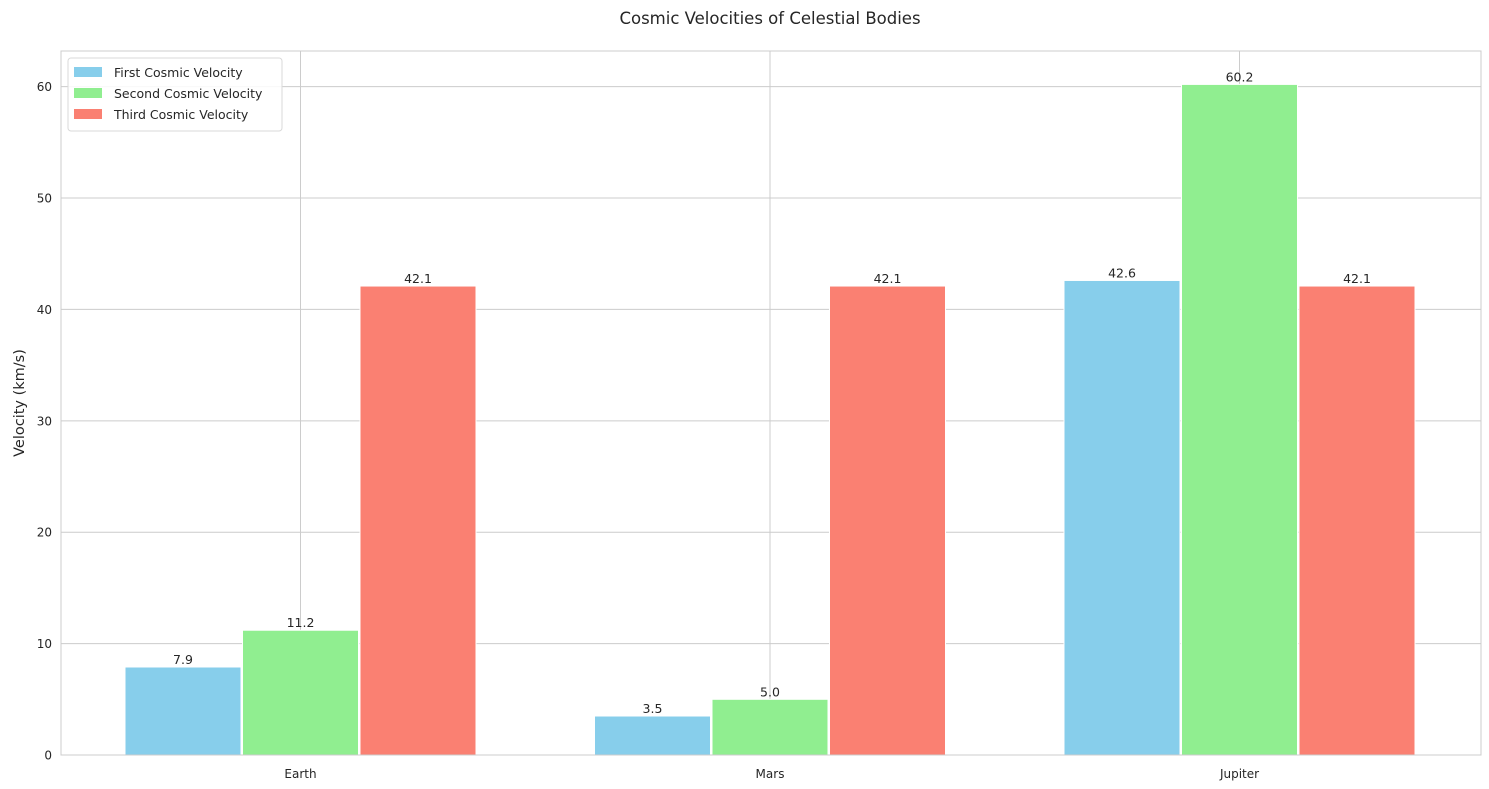 The width and height of the screenshot is (1489, 789). I want to click on bar-first-cosmic-velocity-earth, so click(183, 711).